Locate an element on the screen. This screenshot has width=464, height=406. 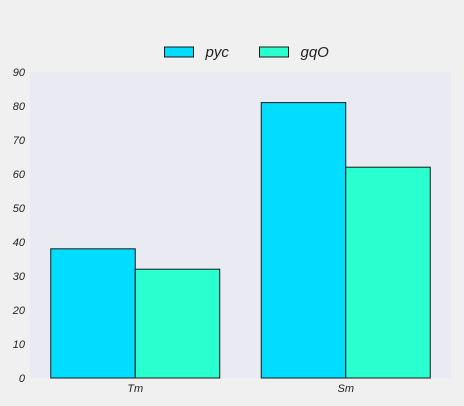
legend-swatch-pyc is located at coordinates (179, 52).